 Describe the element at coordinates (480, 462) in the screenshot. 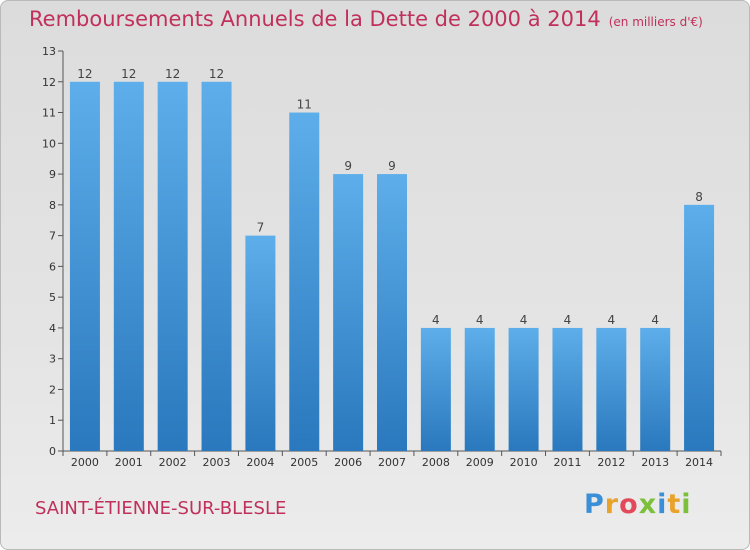

I see `x-tick-label: 2009` at that location.